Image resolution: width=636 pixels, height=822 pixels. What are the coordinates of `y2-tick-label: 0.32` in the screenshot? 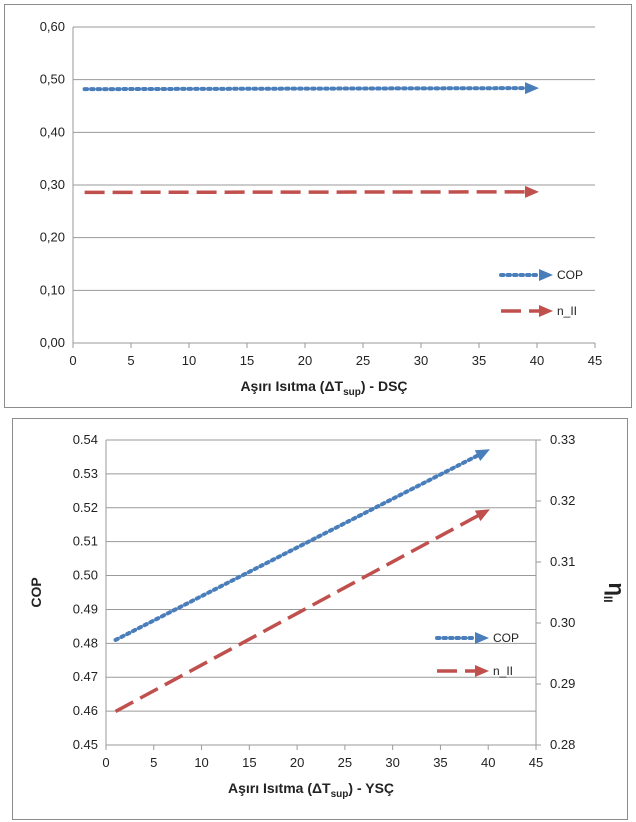 It's located at (562, 500).